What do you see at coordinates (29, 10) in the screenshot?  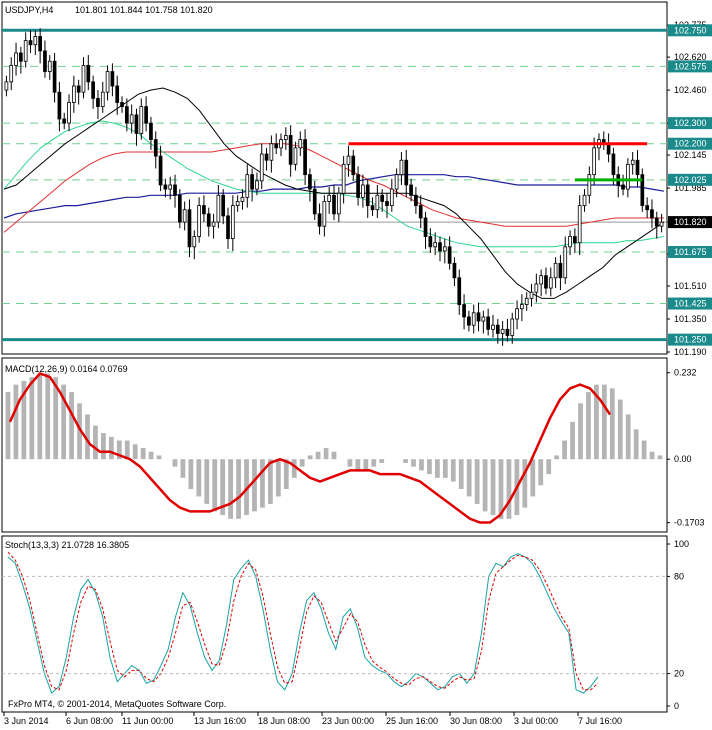 I see `chart-header-symbol: USDJPY,H4` at bounding box center [29, 10].